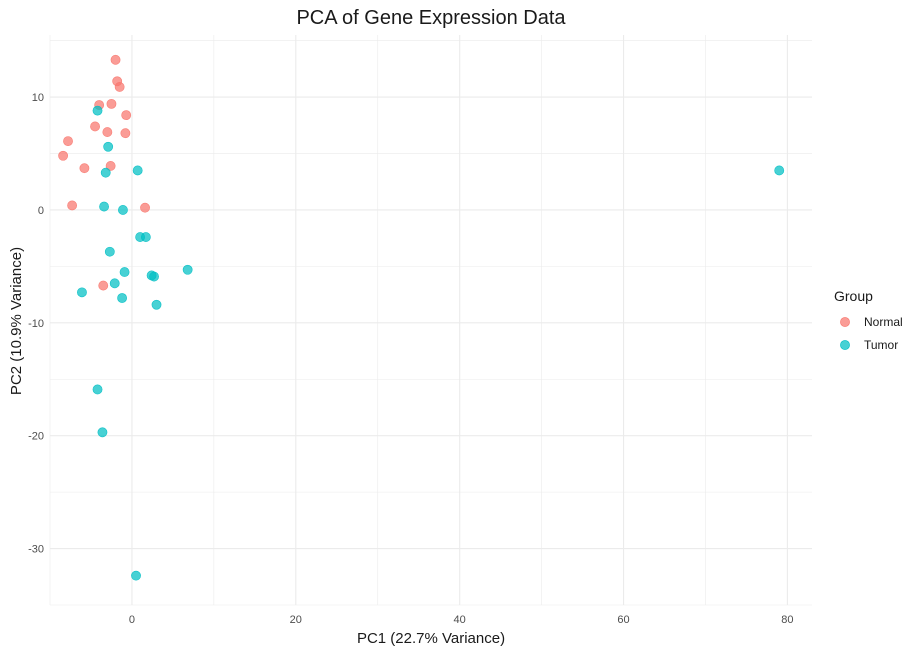 This screenshot has width=920, height=653. What do you see at coordinates (38, 98) in the screenshot?
I see `y-tick-label: 10` at bounding box center [38, 98].